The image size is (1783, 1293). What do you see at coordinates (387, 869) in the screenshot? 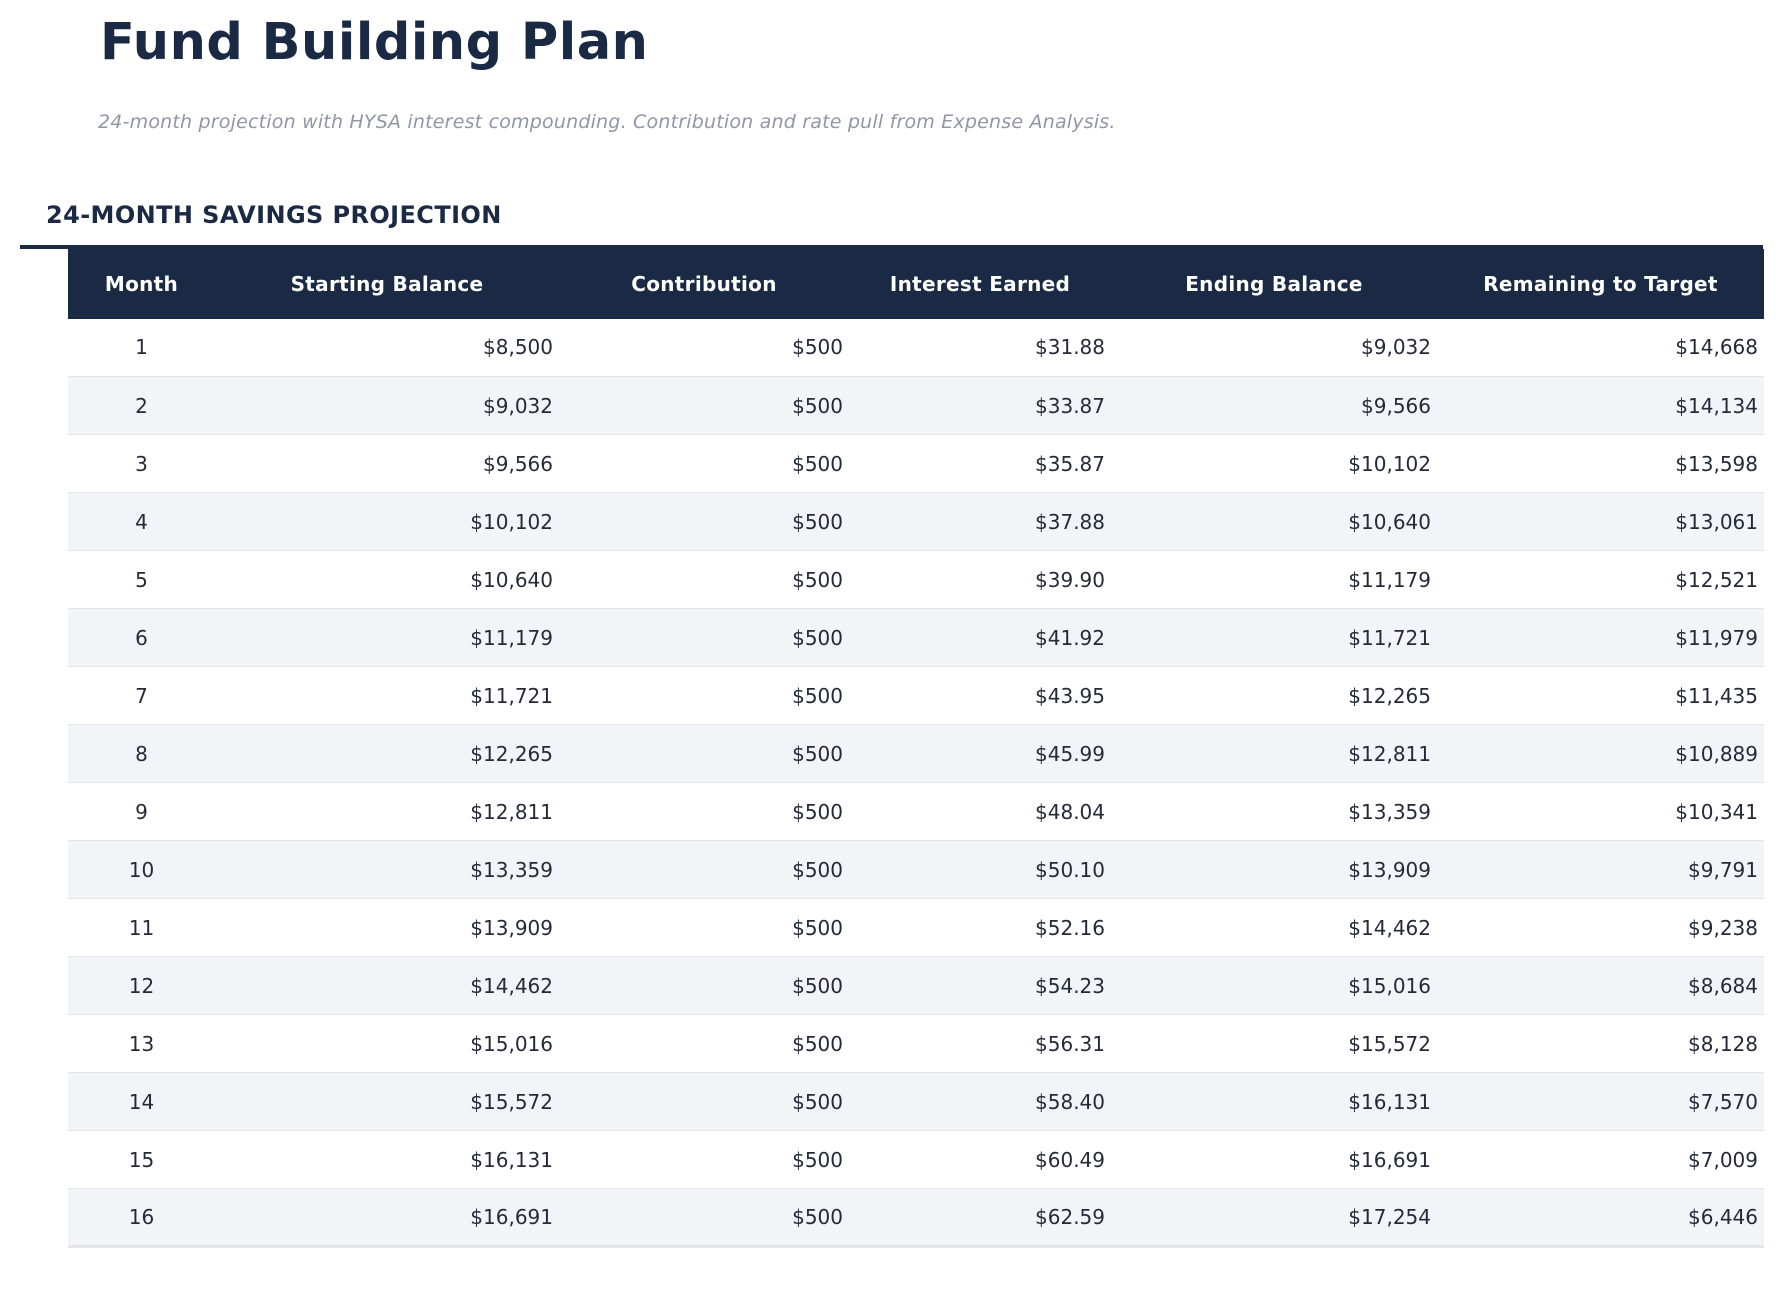
I see `cell-starting-balance: $13,359` at bounding box center [387, 869].